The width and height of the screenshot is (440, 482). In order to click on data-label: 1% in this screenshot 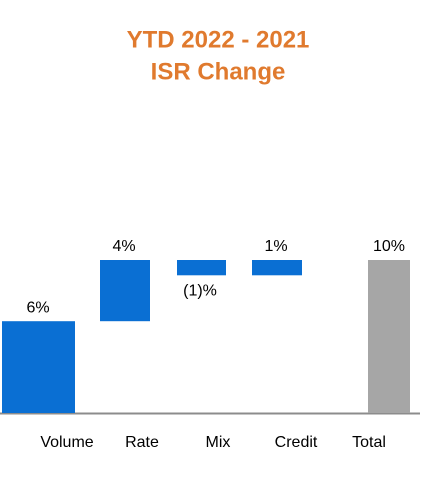, I will do `click(275, 246)`.